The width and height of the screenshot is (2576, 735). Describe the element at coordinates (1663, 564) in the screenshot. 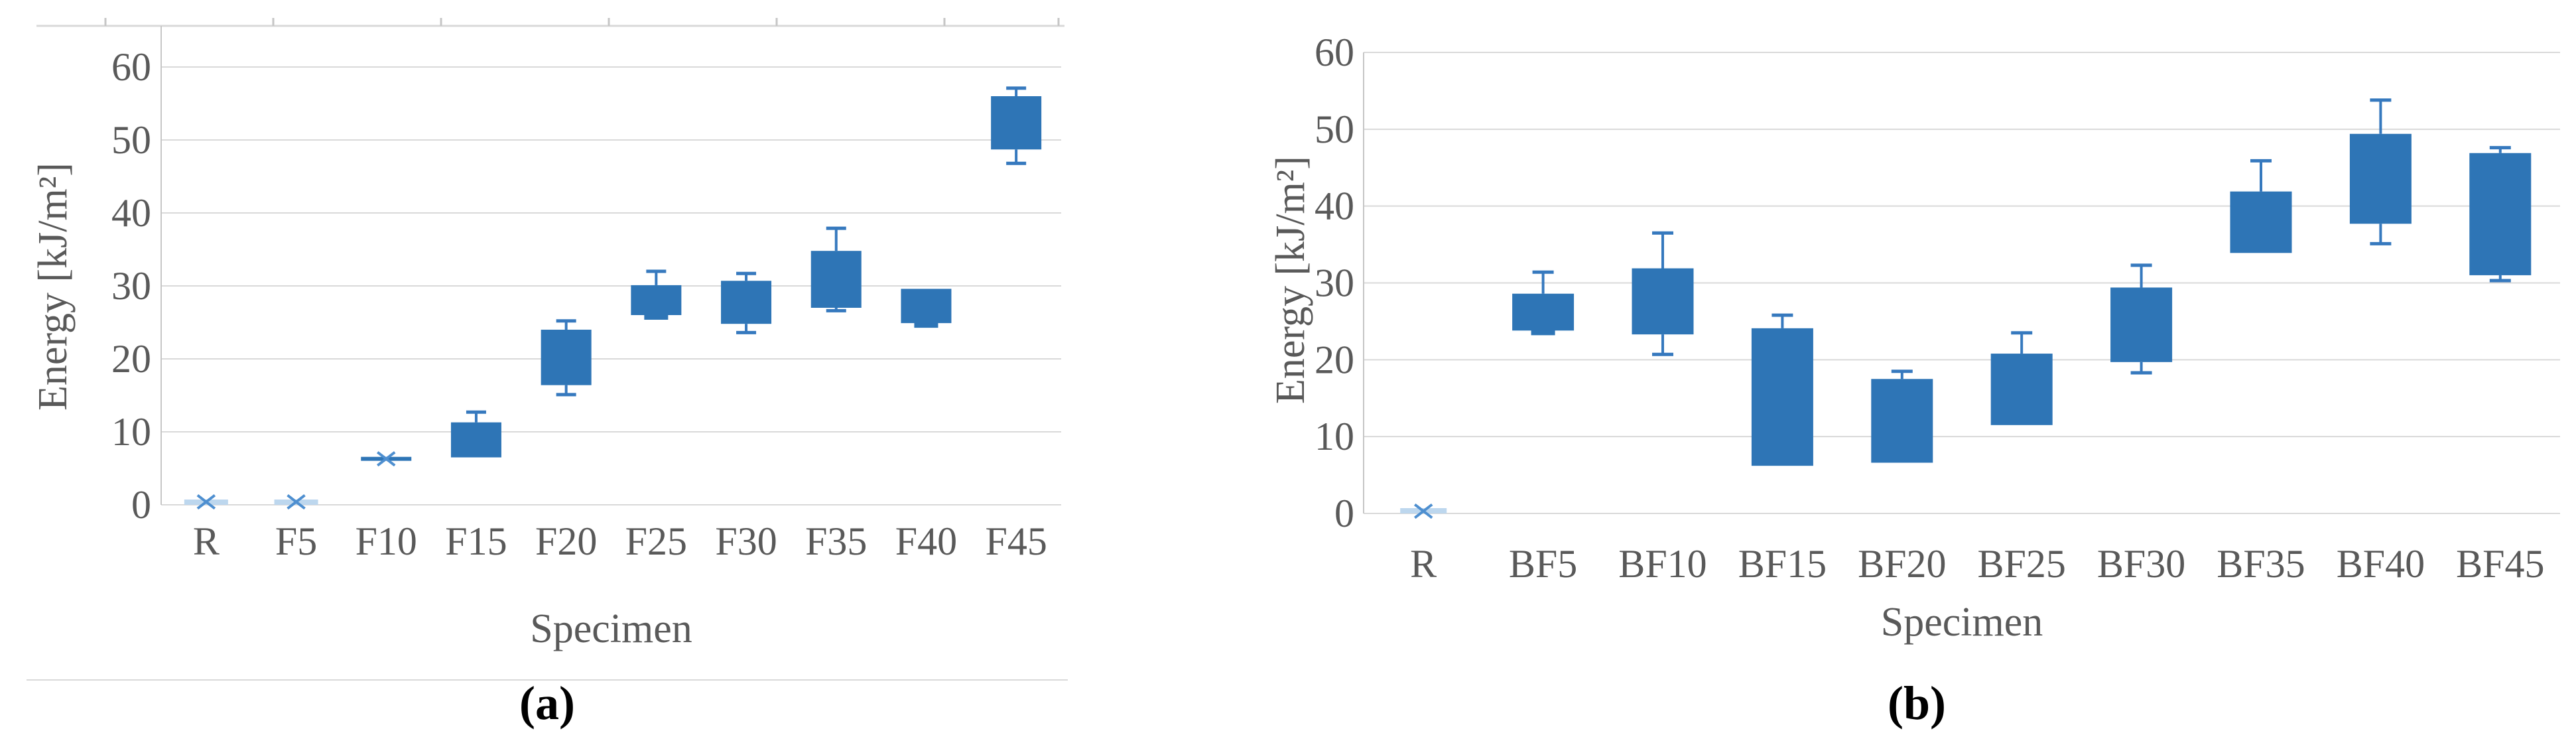

I see `x-tick-label: BF10` at that location.